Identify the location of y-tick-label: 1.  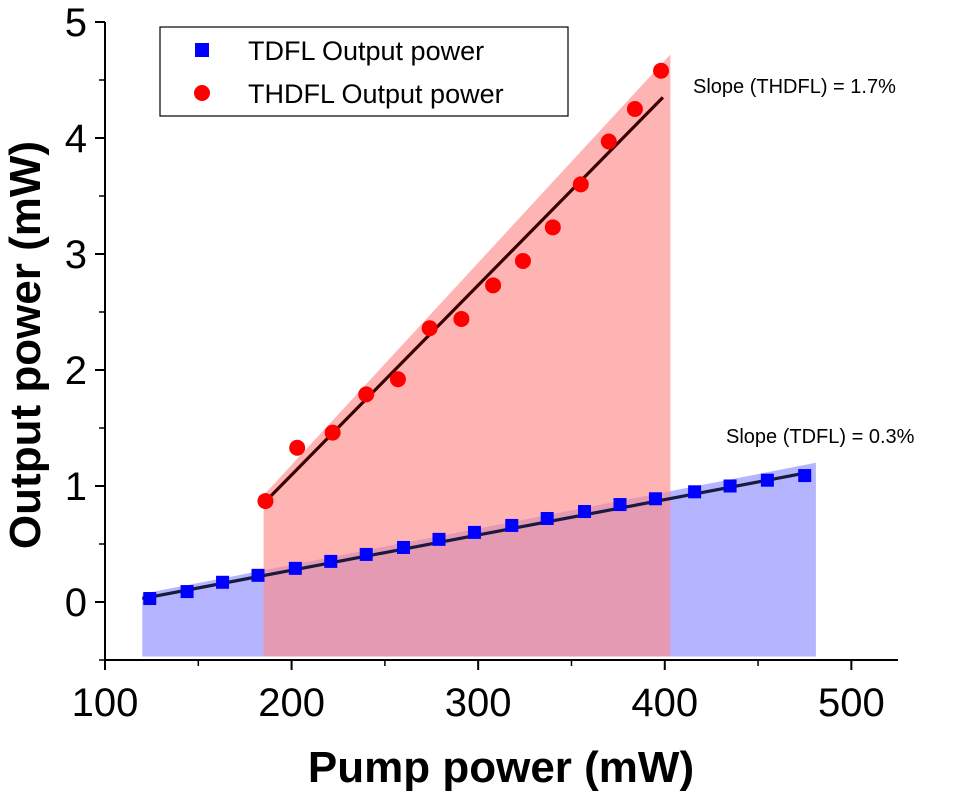
(76, 487).